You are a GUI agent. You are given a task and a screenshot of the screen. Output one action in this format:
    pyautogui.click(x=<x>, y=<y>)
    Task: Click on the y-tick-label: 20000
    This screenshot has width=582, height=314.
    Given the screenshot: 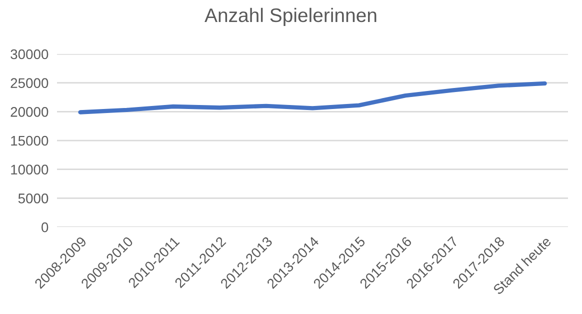 What is the action you would take?
    pyautogui.click(x=29, y=112)
    